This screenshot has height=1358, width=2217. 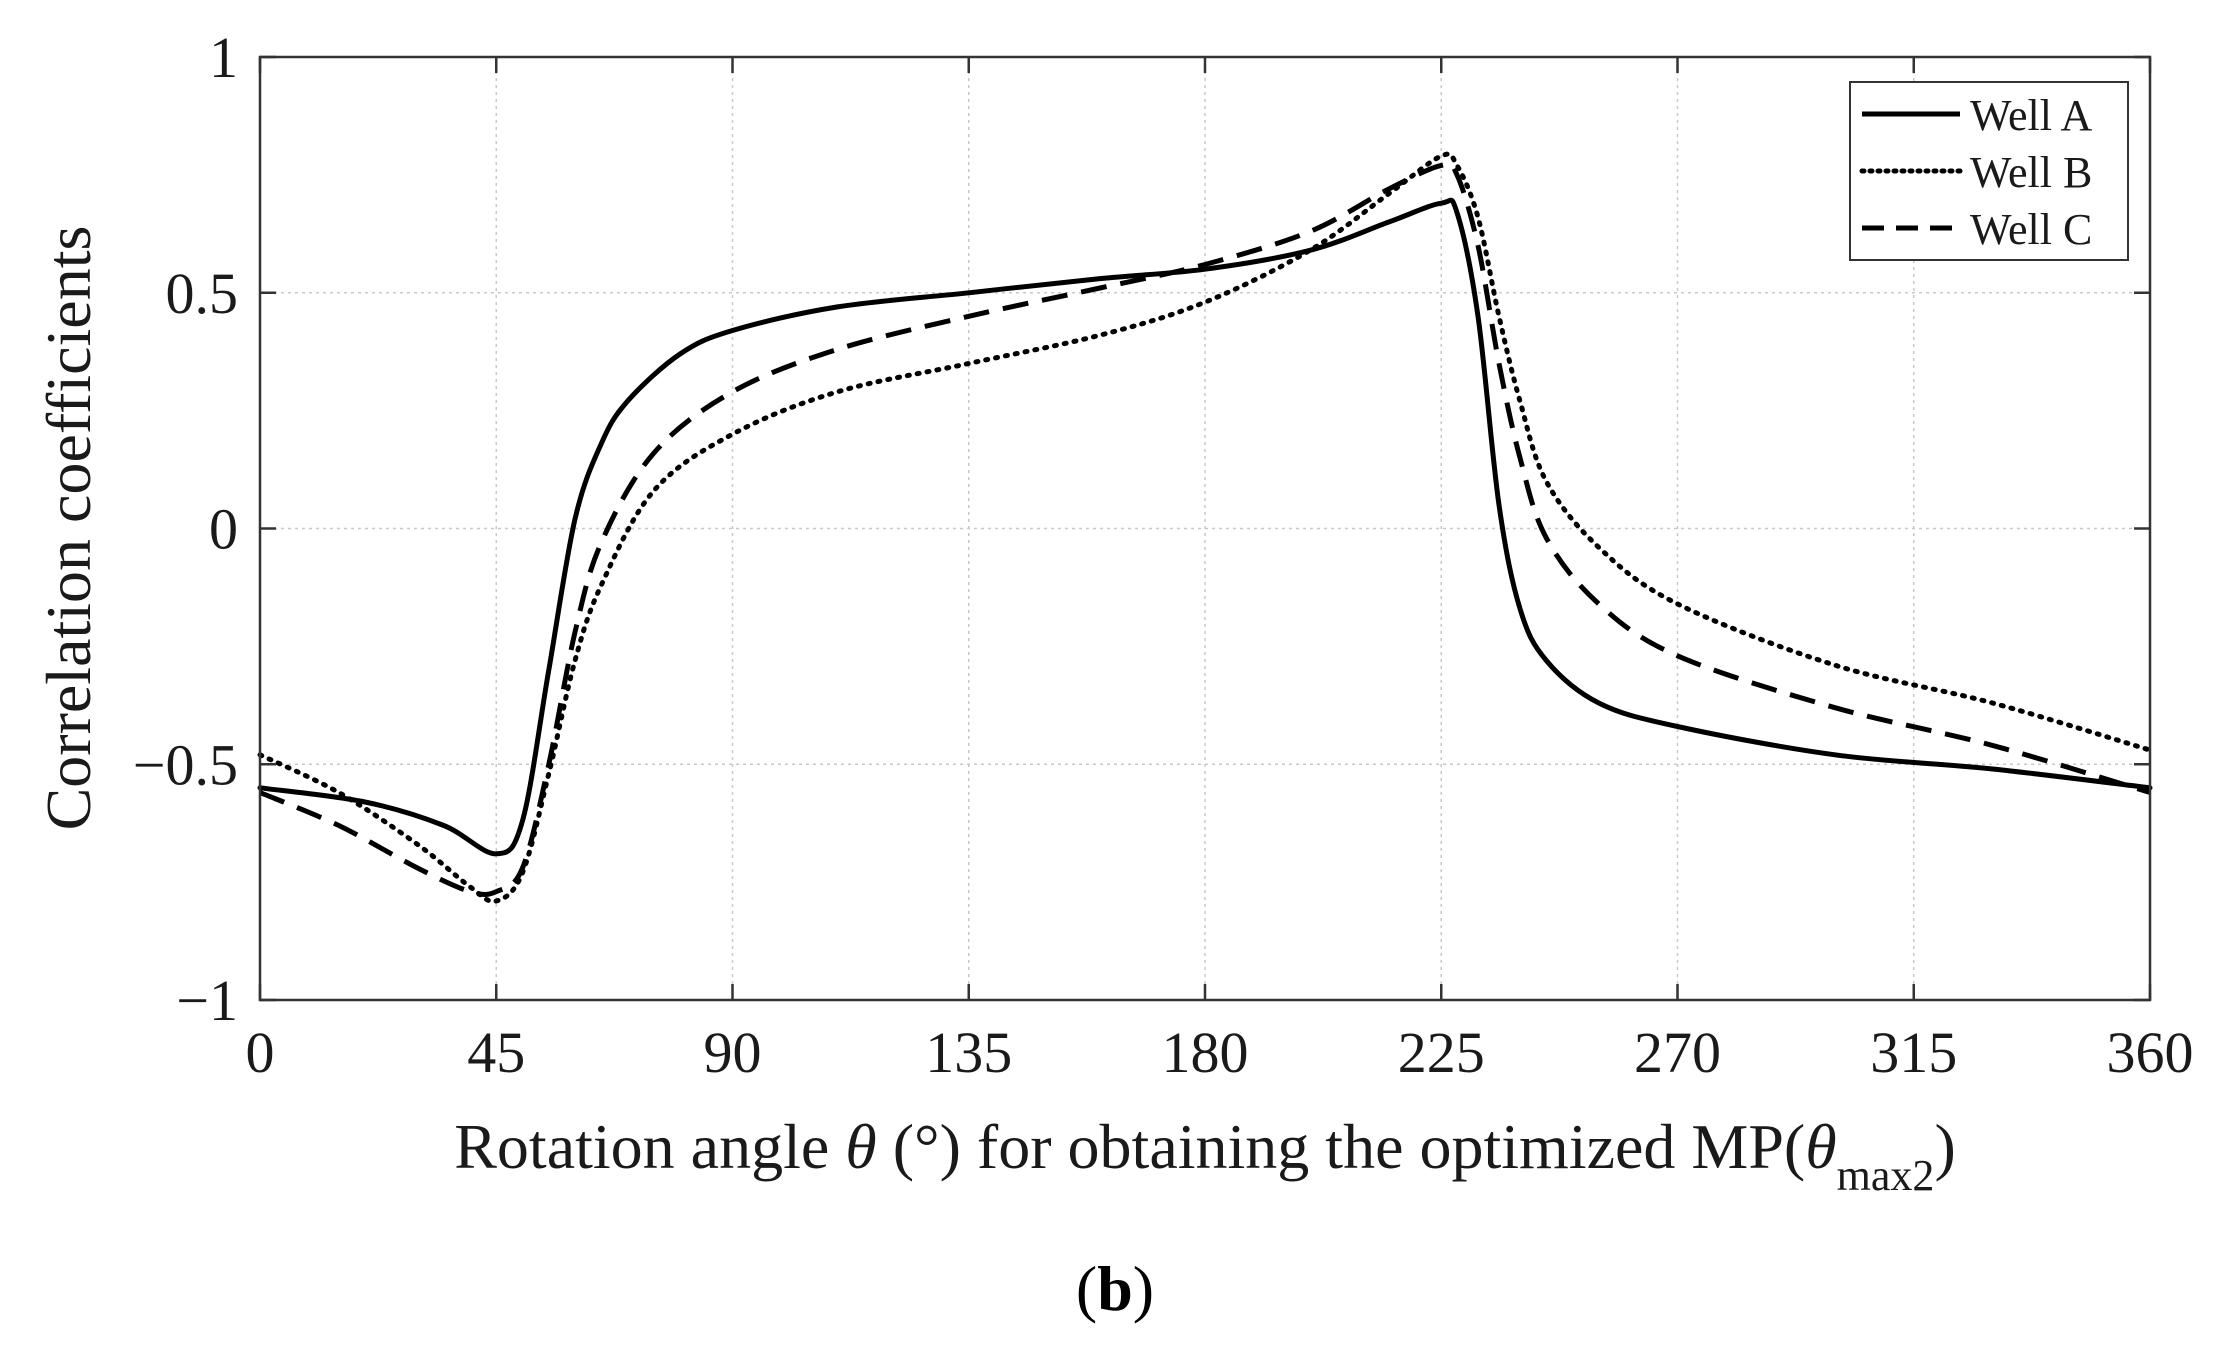 I want to click on x-tick-label: 0, so click(x=260, y=1052).